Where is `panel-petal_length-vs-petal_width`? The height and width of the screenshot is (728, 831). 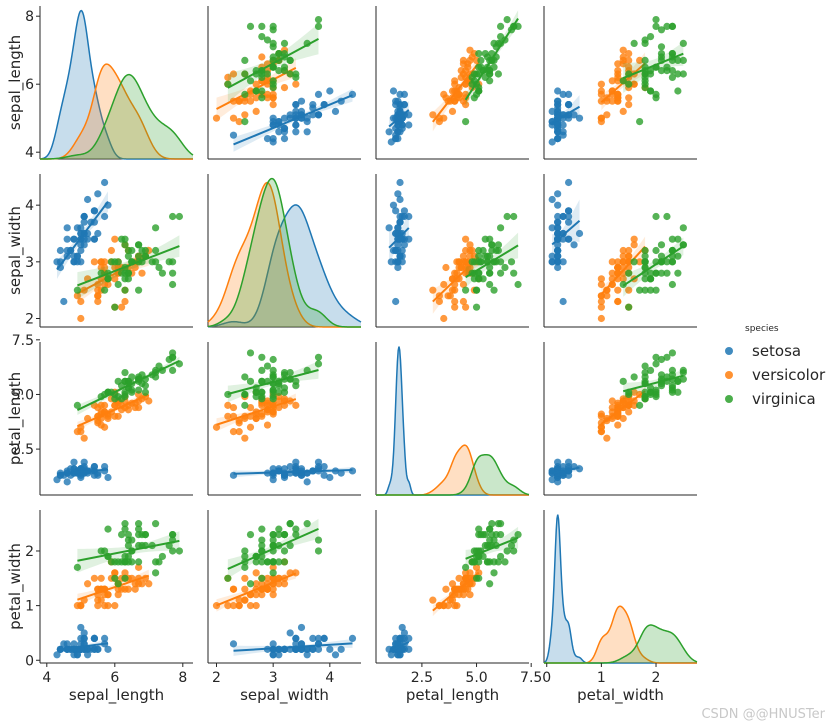
panel-petal_length-vs-petal_width is located at coordinates (620, 419).